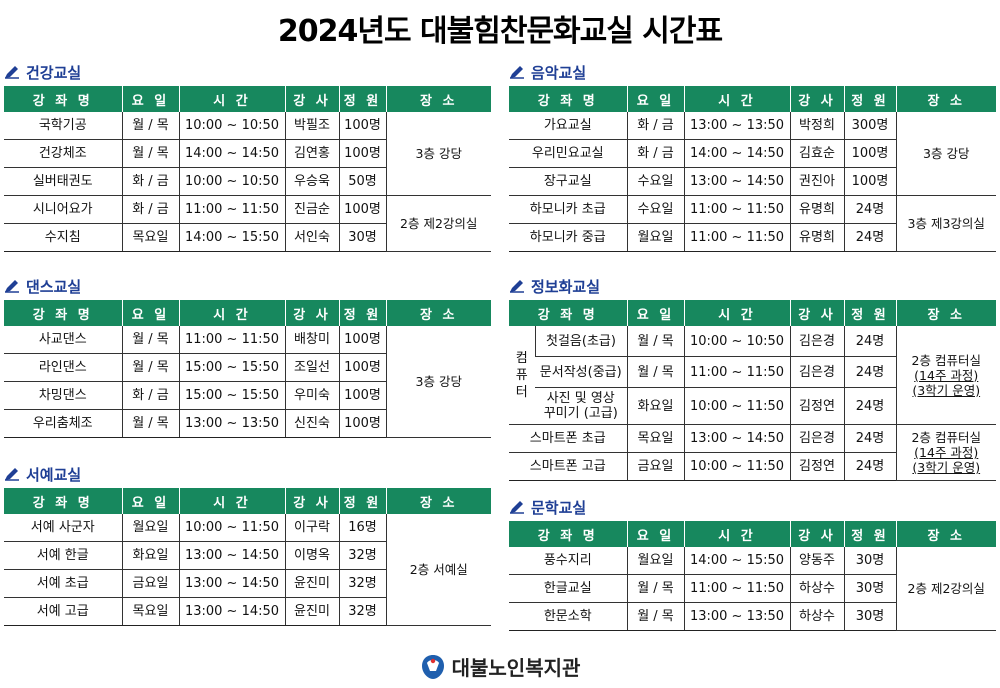 The width and height of the screenshot is (1000, 688). What do you see at coordinates (63, 395) in the screenshot?
I see `course-name: 차밍댄스` at bounding box center [63, 395].